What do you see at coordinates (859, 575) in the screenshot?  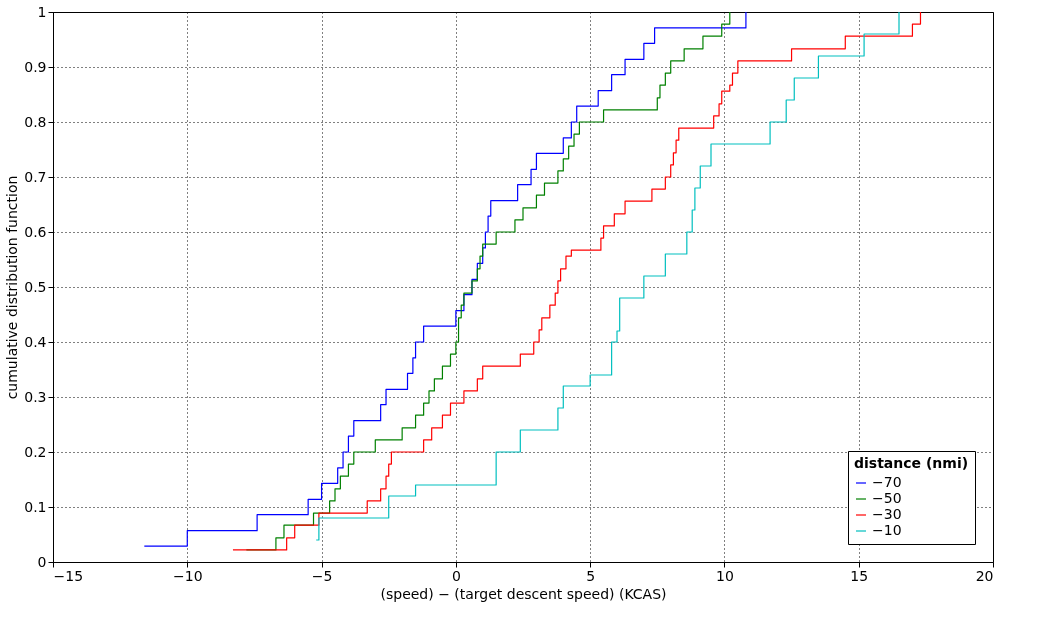 I see `x-tick-label: 15` at bounding box center [859, 575].